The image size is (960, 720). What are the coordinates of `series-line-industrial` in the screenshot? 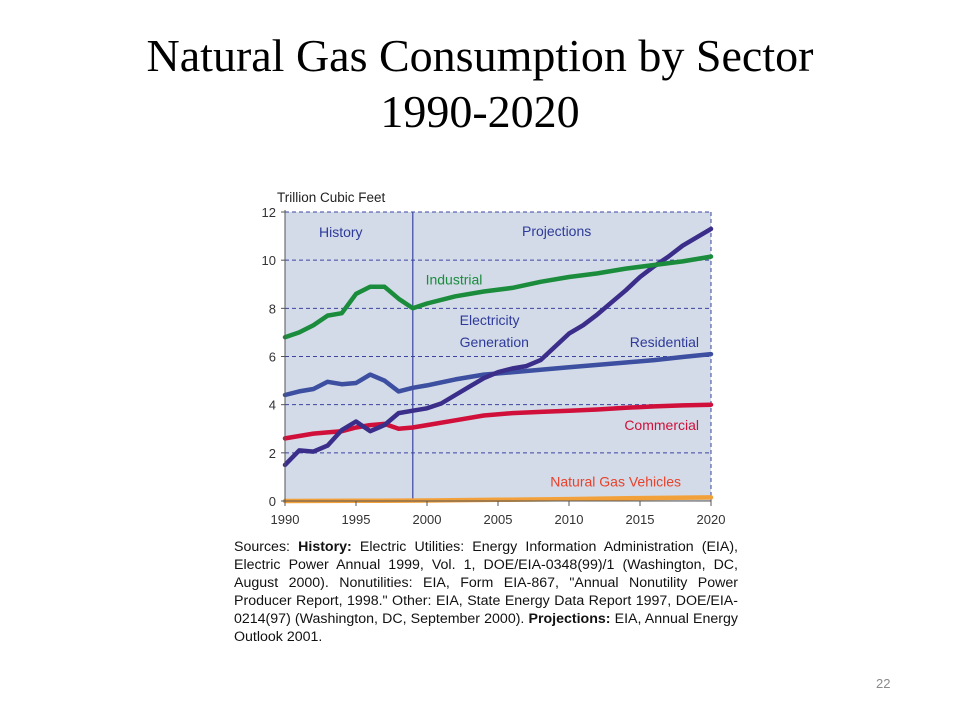 It's located at (498, 297).